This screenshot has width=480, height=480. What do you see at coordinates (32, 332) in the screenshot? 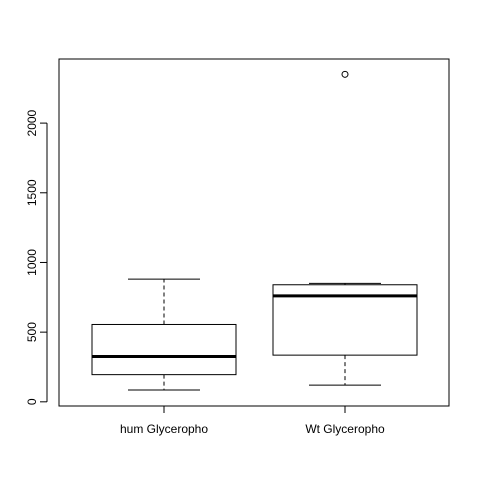
I see `y-tick-label: 500` at bounding box center [32, 332].